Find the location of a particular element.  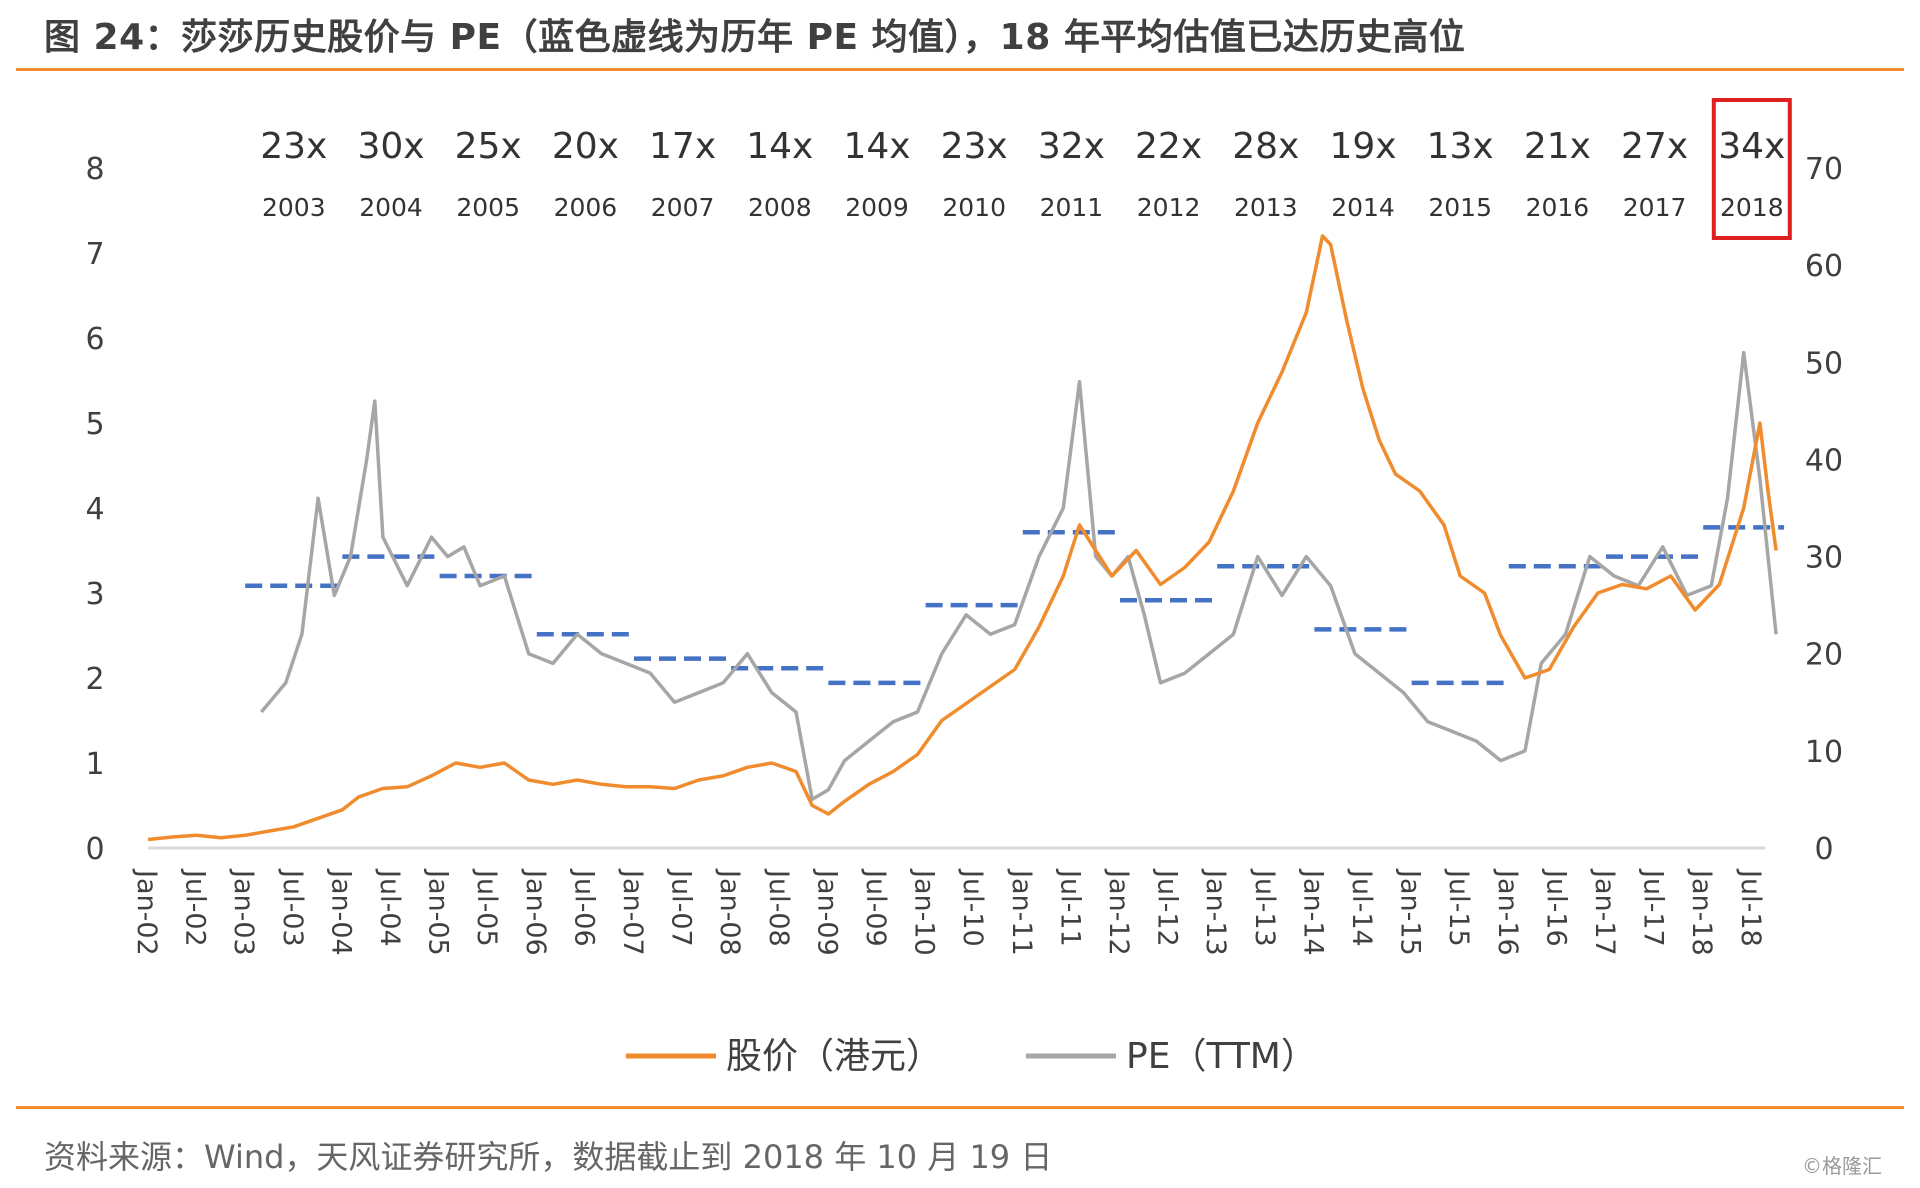

year-annotation: 2010 is located at coordinates (974, 207).